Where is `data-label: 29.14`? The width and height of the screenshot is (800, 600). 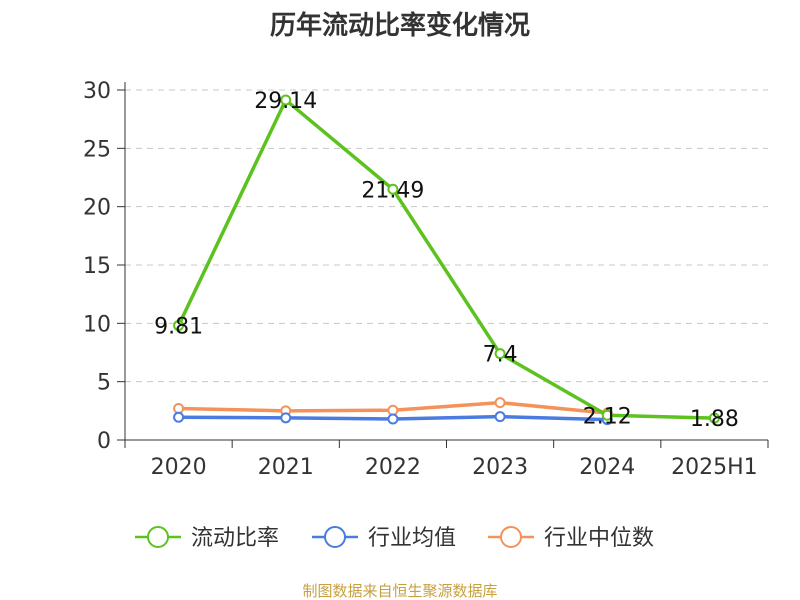
data-label: 29.14 is located at coordinates (285, 101).